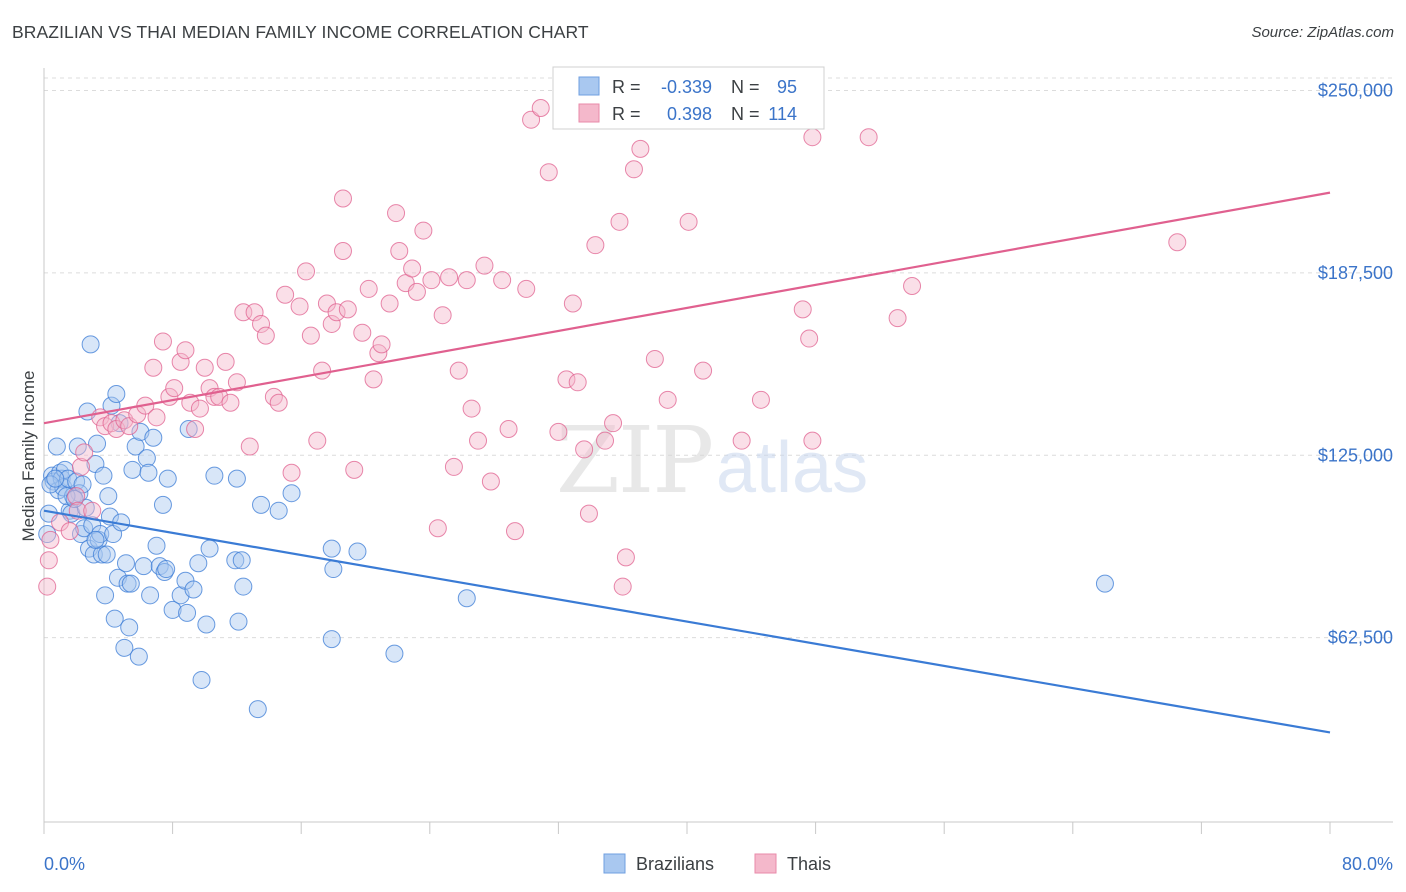 This screenshot has width=1406, height=892. Describe the element at coordinates (626, 87) in the screenshot. I see `legend-r-label-brazilians: R =` at that location.